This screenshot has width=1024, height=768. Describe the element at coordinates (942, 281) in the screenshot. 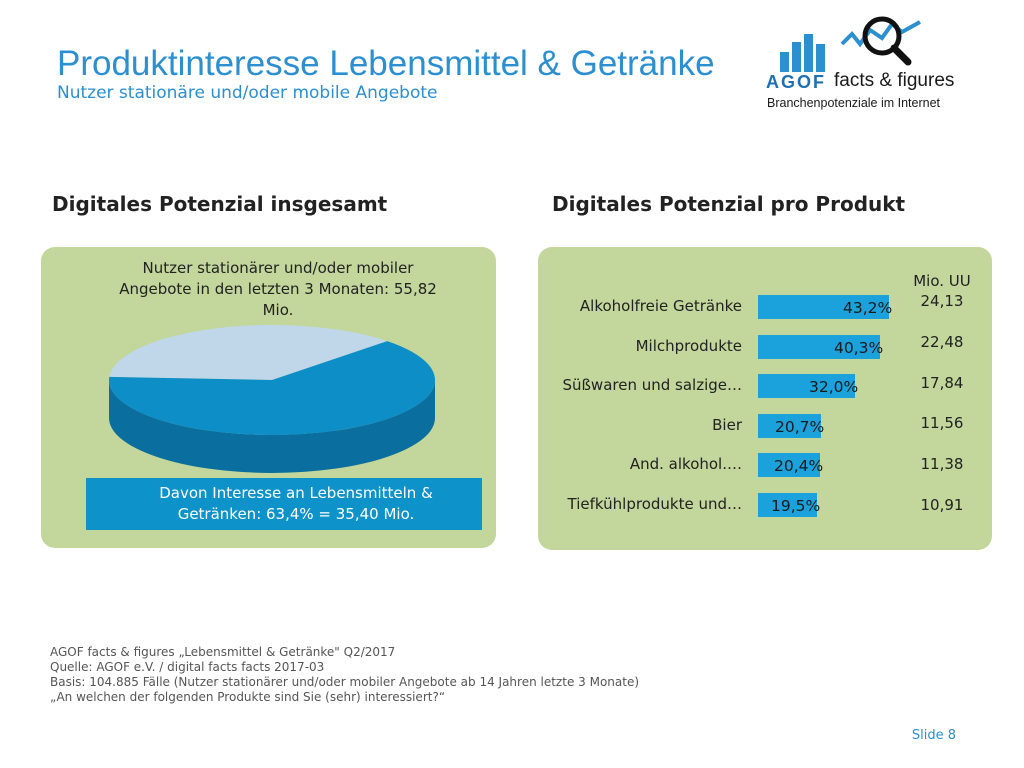

I see `mio-uu-header: Mio. UU` at that location.